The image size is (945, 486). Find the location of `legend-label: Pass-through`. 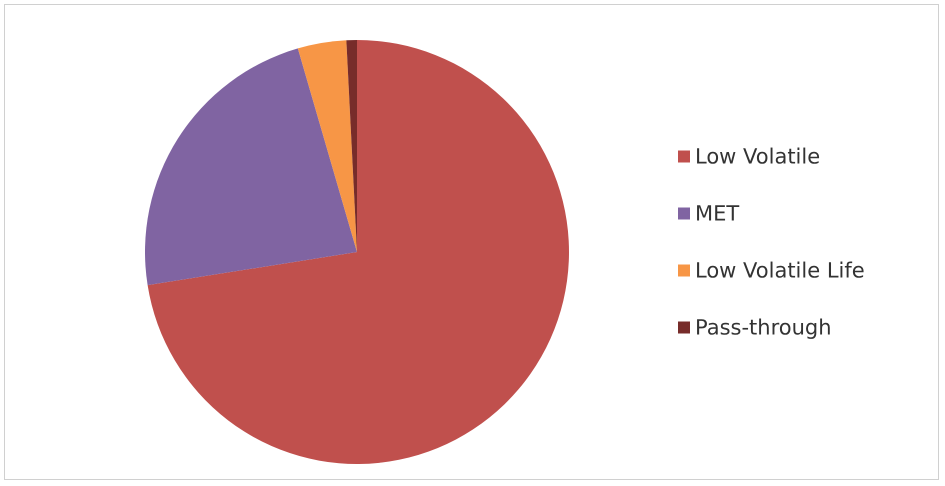

legend-label: Pass-through is located at coordinates (763, 328).